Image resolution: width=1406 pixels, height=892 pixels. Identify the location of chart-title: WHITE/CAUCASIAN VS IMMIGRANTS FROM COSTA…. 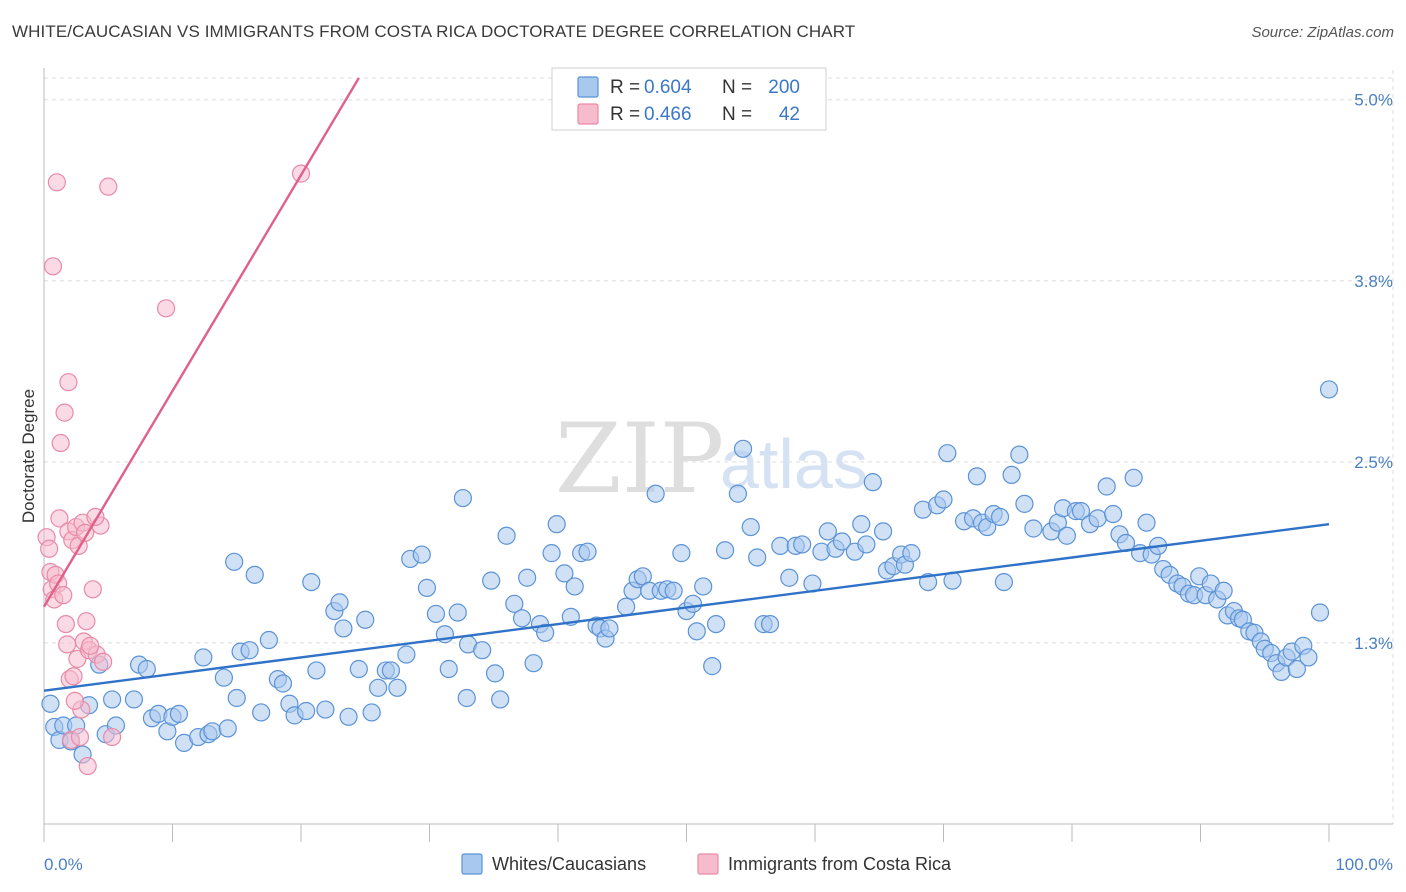
(434, 31).